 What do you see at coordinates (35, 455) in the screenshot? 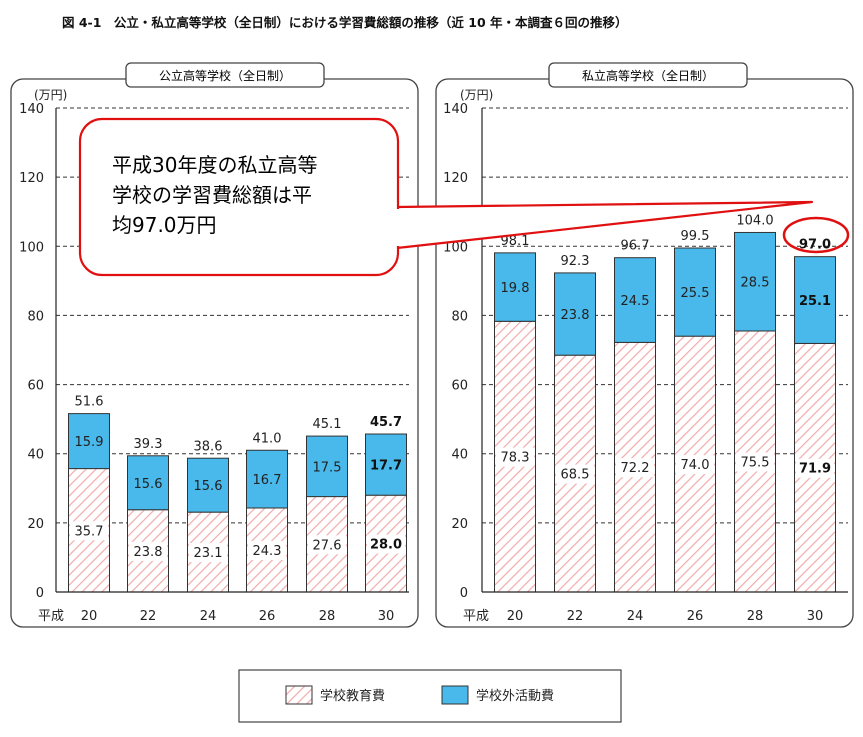
I see `public-y-tick-label: 40` at bounding box center [35, 455].